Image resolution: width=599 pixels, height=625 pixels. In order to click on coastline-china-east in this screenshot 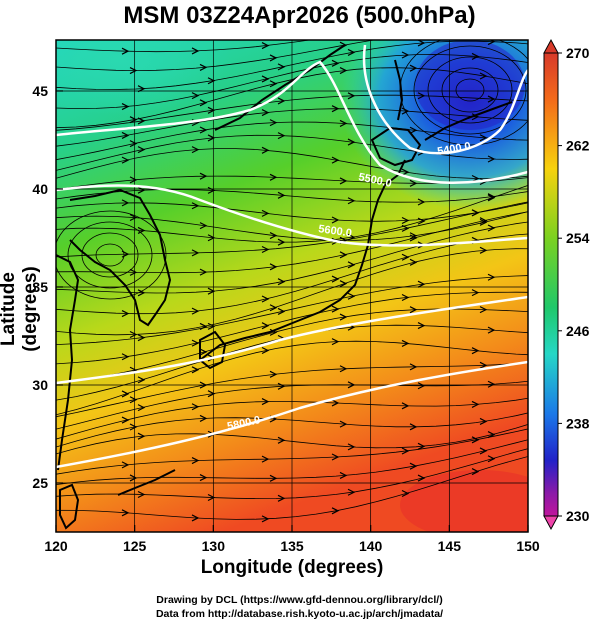, I will do `click(68, 362)`.